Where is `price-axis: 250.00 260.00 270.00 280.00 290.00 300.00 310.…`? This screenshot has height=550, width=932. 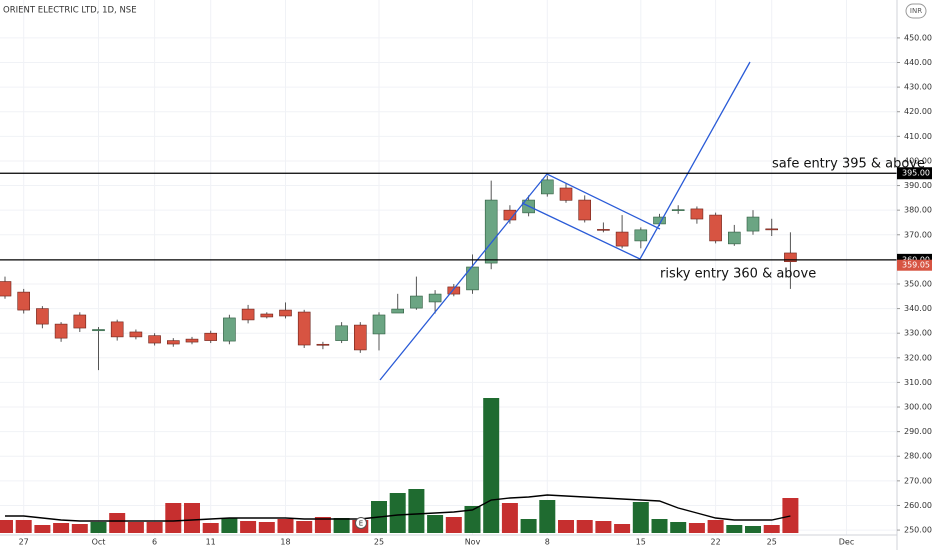 price-axis: 250.00 260.00 270.00 280.00 290.00 300.00 310.… is located at coordinates (914, 284).